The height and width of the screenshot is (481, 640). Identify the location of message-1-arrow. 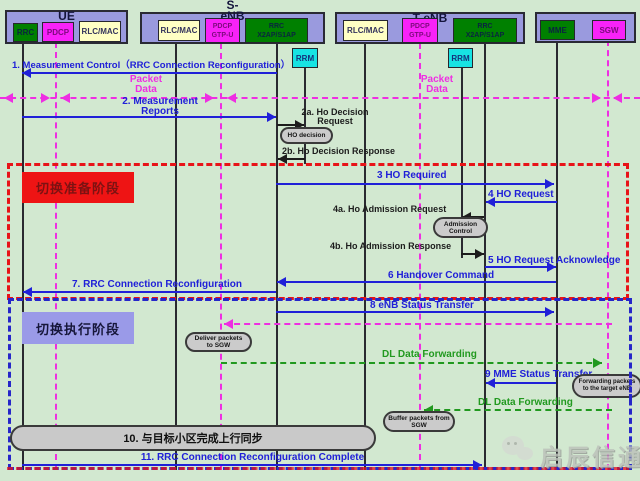
(149, 73).